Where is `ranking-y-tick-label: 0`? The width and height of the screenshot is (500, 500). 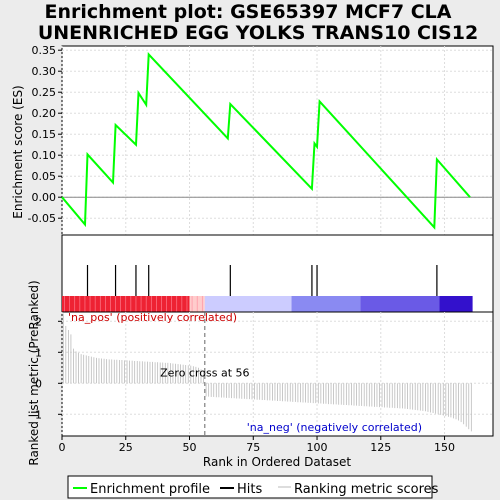
ranking-y-tick-label: 0 is located at coordinates (38, 383).